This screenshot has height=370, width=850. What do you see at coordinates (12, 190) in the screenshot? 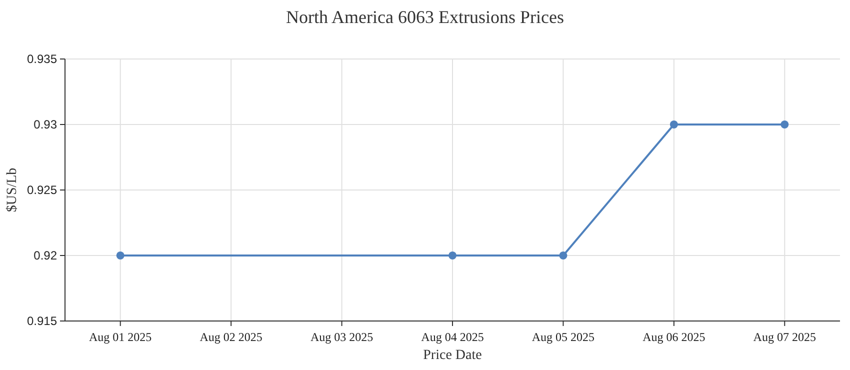
I see `y-axis-title: $US/Lb` at bounding box center [12, 190].